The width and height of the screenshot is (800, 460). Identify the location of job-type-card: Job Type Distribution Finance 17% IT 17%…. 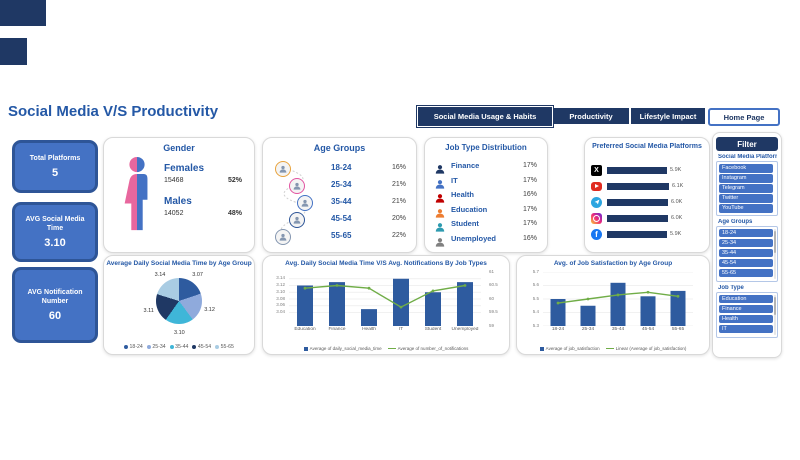
(486, 195).